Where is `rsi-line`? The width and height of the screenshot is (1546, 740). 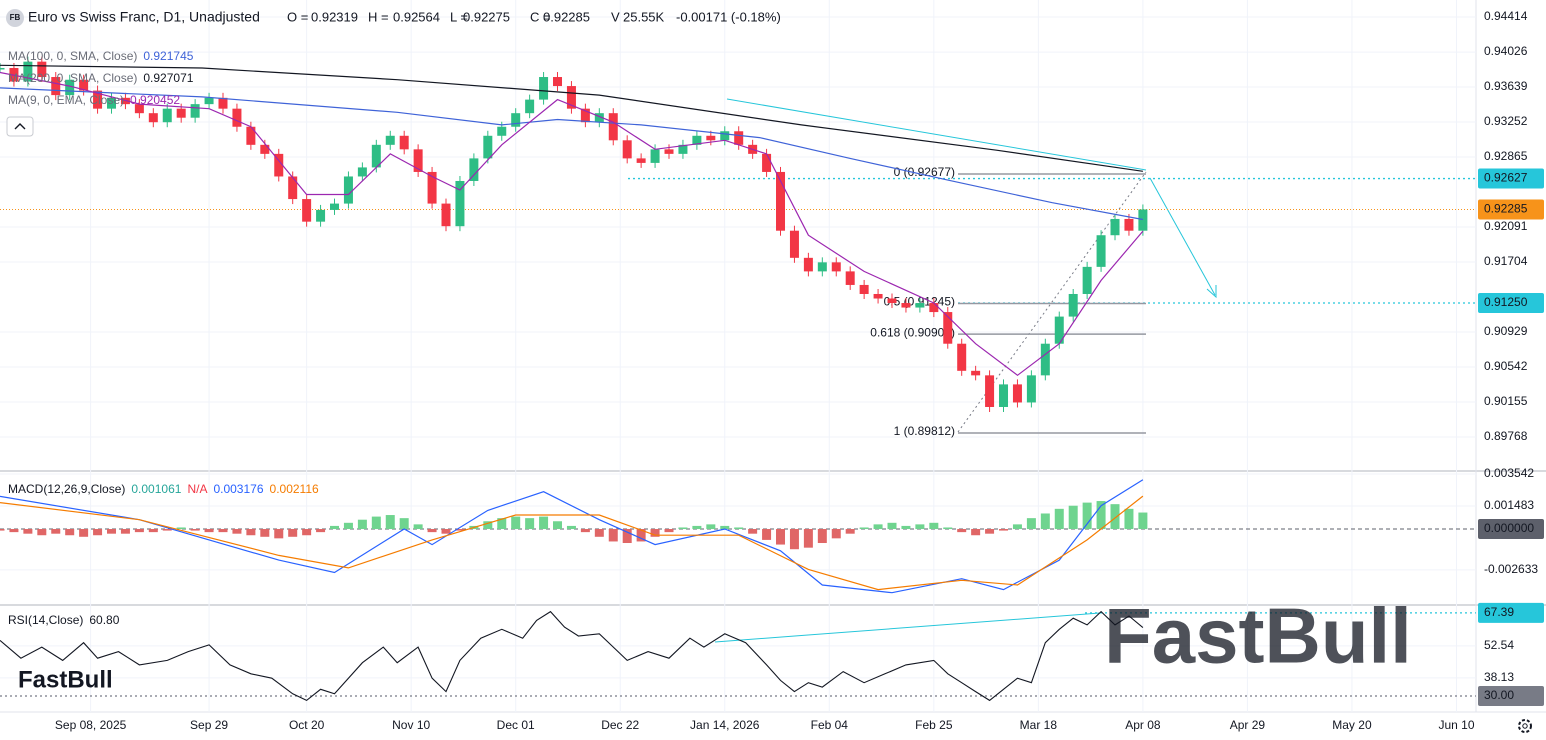
rsi-line is located at coordinates (572, 656).